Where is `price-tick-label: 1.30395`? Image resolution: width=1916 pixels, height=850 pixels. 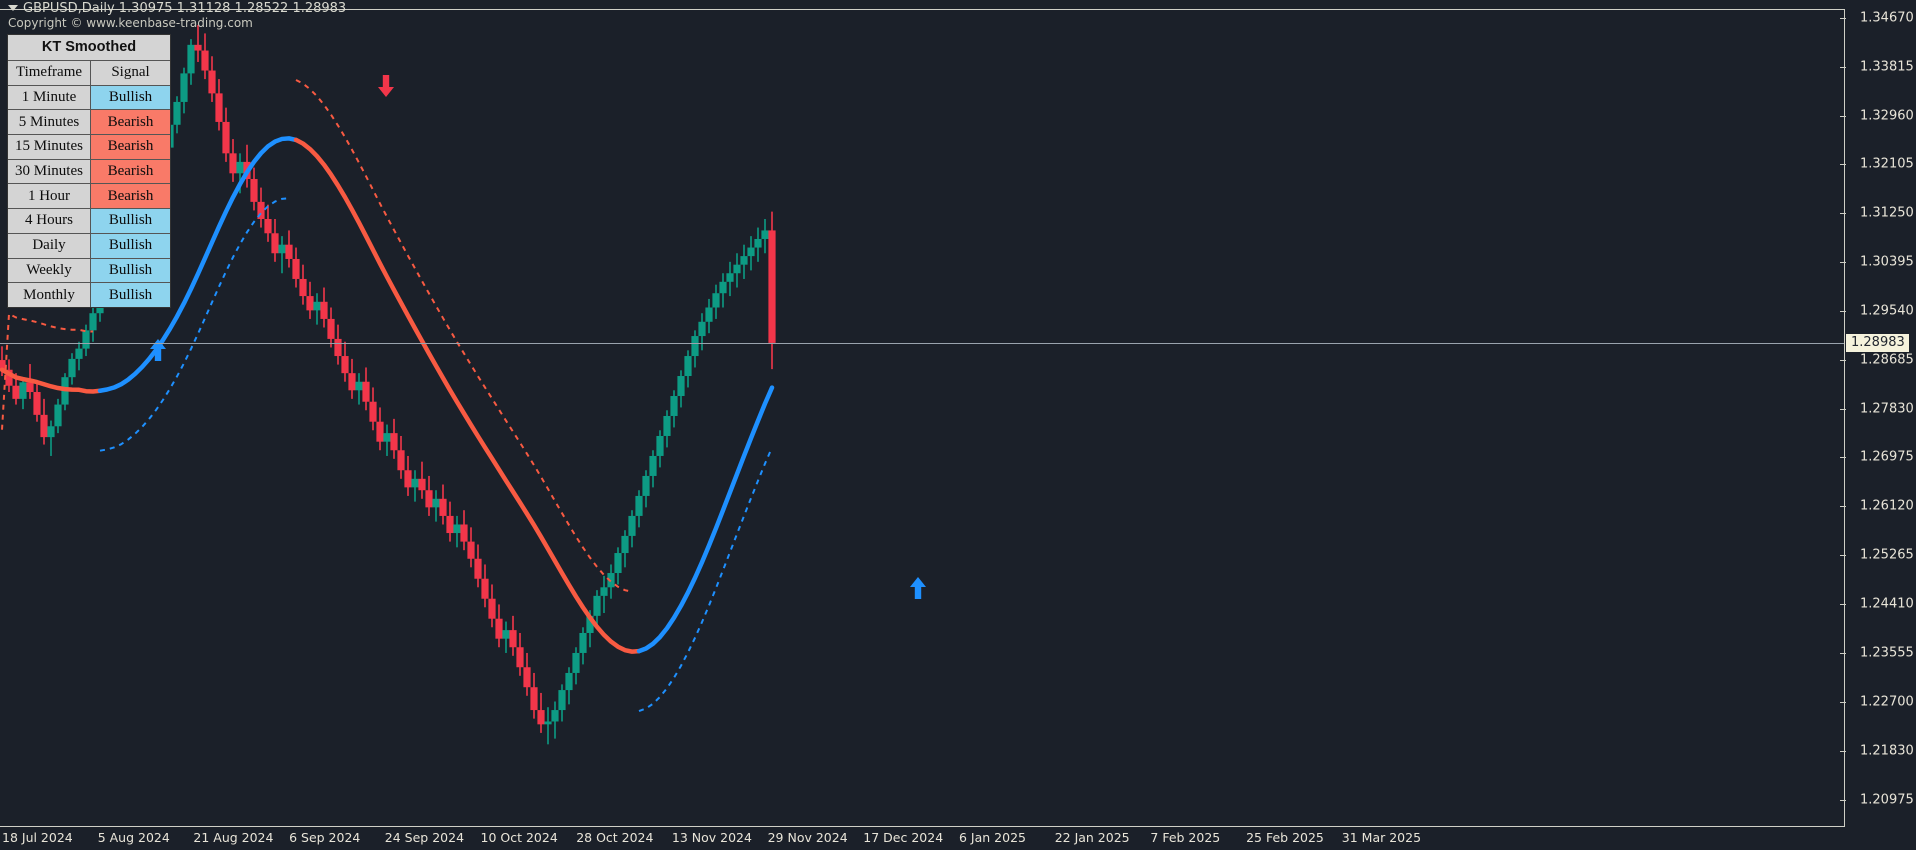
price-tick-label: 1.30395 is located at coordinates (1887, 262).